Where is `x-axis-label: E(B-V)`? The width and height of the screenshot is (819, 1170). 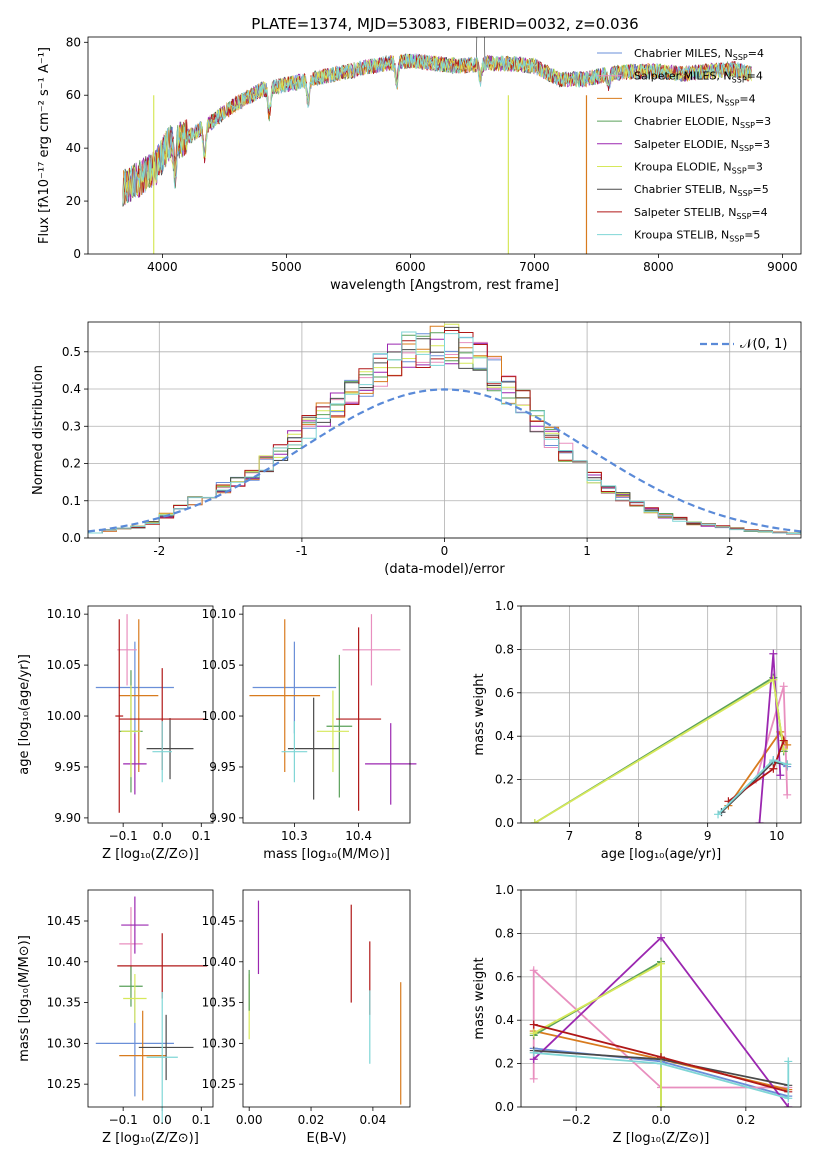 x-axis-label: E(B-V) is located at coordinates (326, 1138).